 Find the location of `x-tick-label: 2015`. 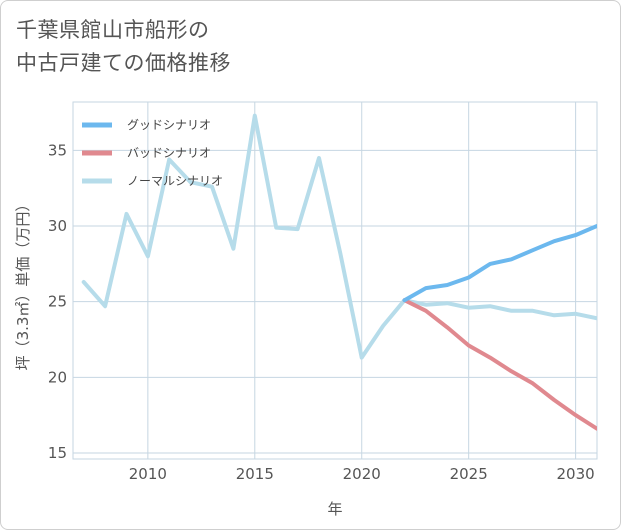

x-tick-label: 2015 is located at coordinates (255, 474).